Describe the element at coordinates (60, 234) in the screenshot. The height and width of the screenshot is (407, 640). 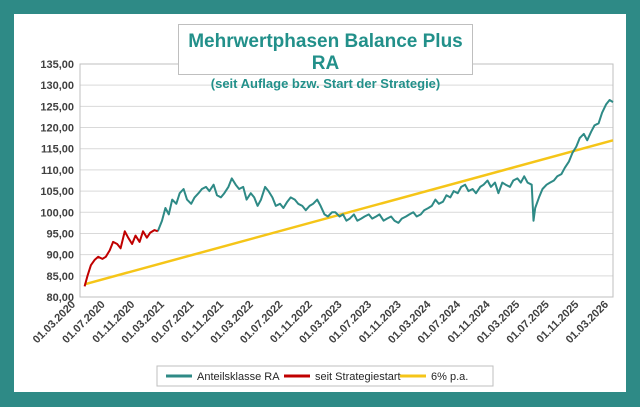
I see `y-tick-label: 95,00` at that location.